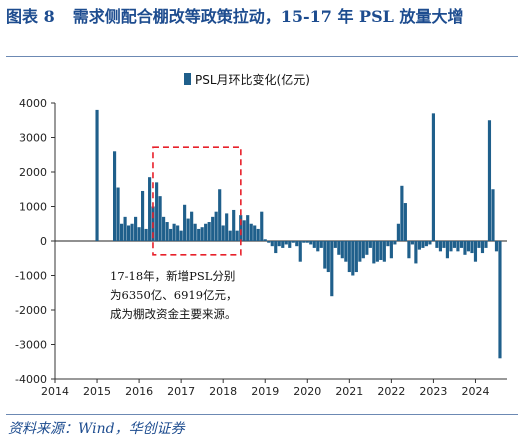  I want to click on y-tick-label: -2000, so click(31, 310).